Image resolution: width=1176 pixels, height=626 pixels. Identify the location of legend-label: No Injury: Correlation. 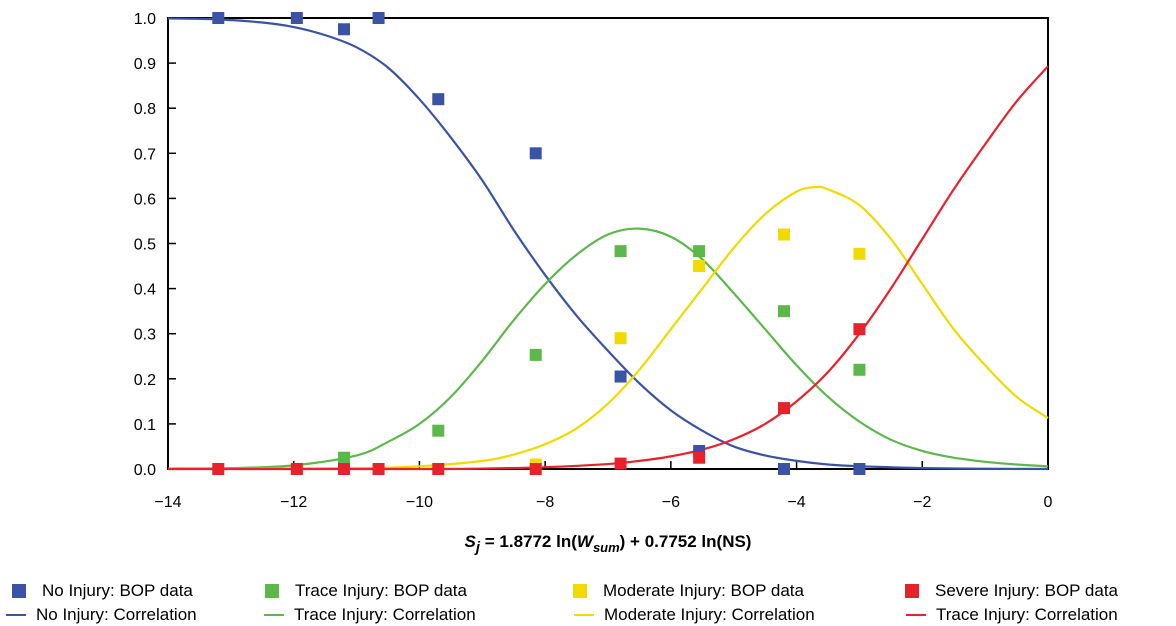
(116, 614).